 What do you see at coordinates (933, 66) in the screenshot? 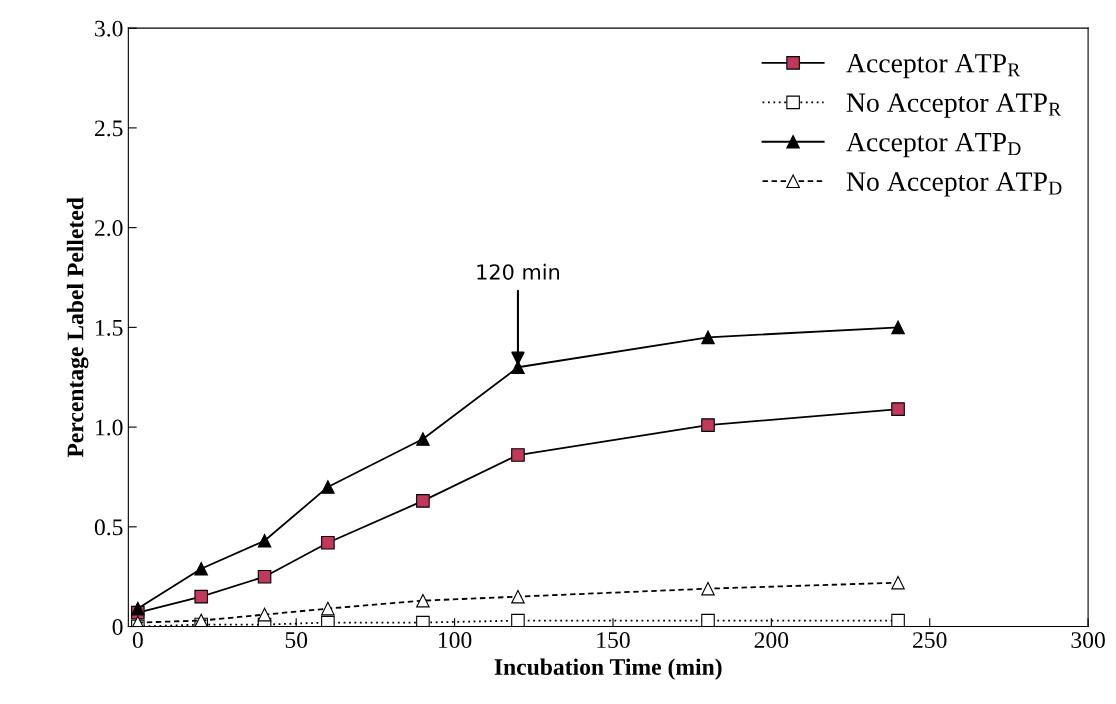
I see `legend-label: Acceptor ATP$_{R}$` at bounding box center [933, 66].